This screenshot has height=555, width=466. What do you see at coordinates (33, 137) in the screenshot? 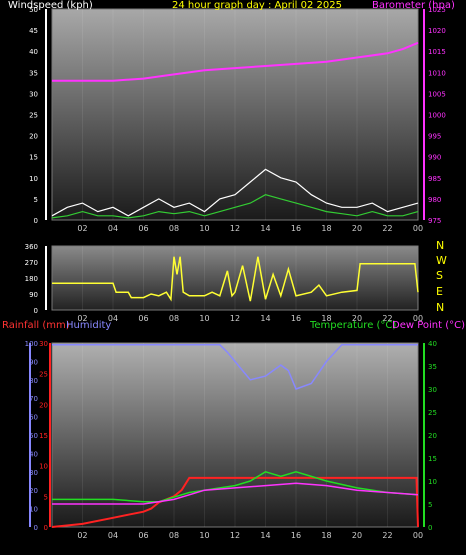
I see `y-tick-wind-0-4: 20` at bounding box center [33, 137].